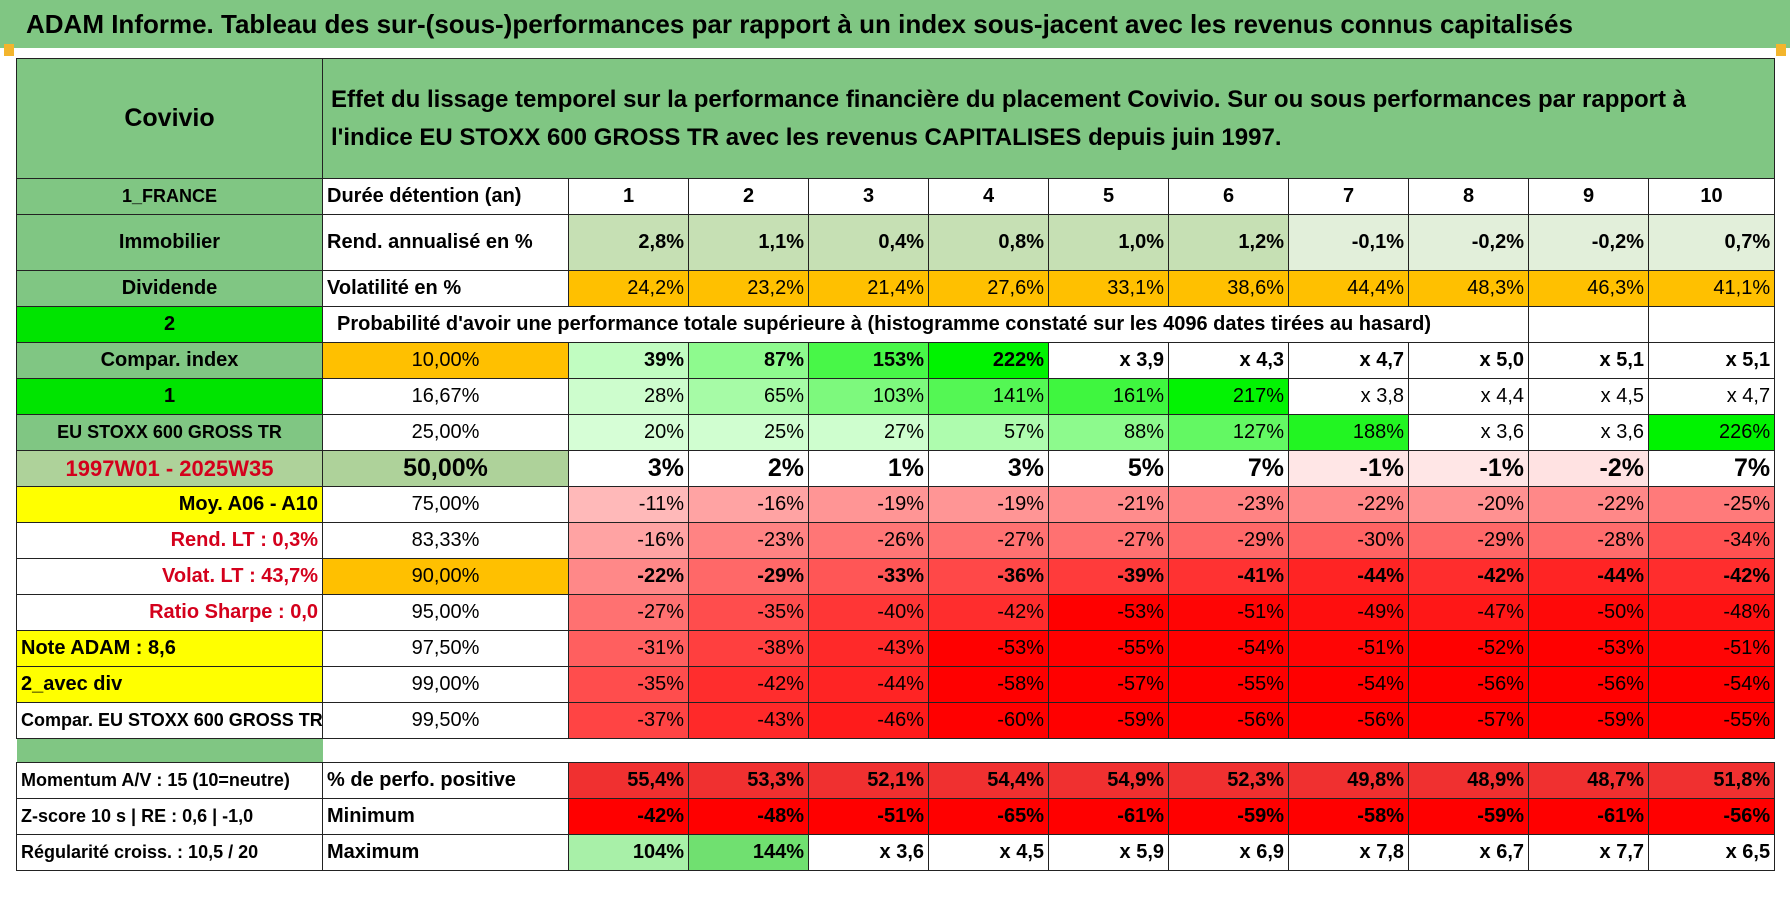 This screenshot has height=907, width=1790. I want to click on percentile-value: -31%, so click(628, 648).